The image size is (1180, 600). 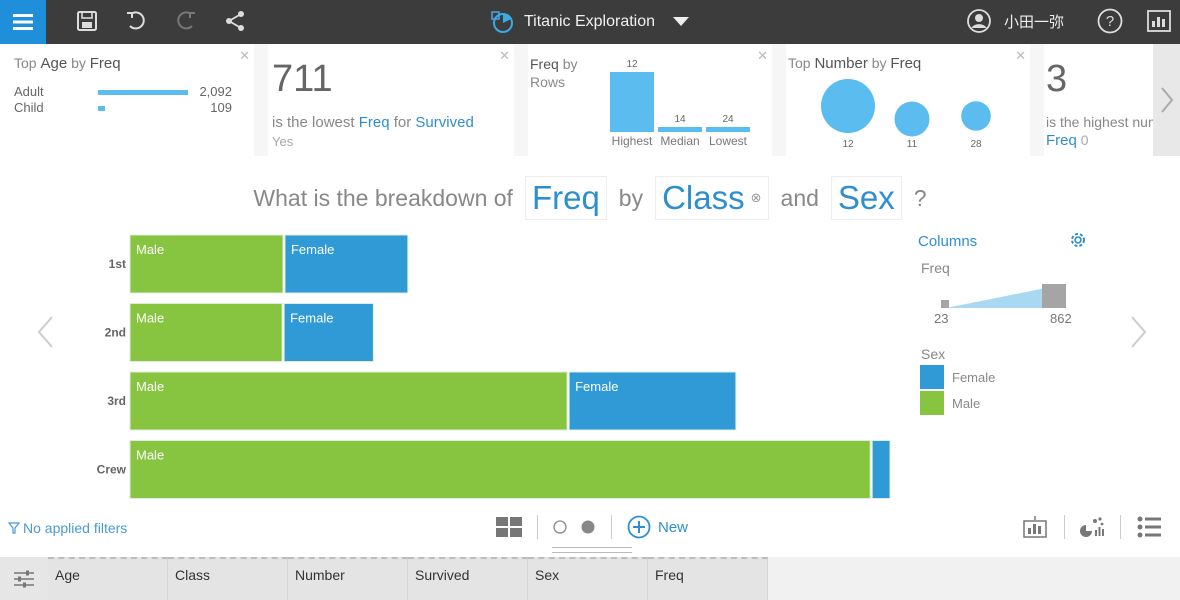 What do you see at coordinates (112, 470) in the screenshot?
I see `category-label: Crew` at bounding box center [112, 470].